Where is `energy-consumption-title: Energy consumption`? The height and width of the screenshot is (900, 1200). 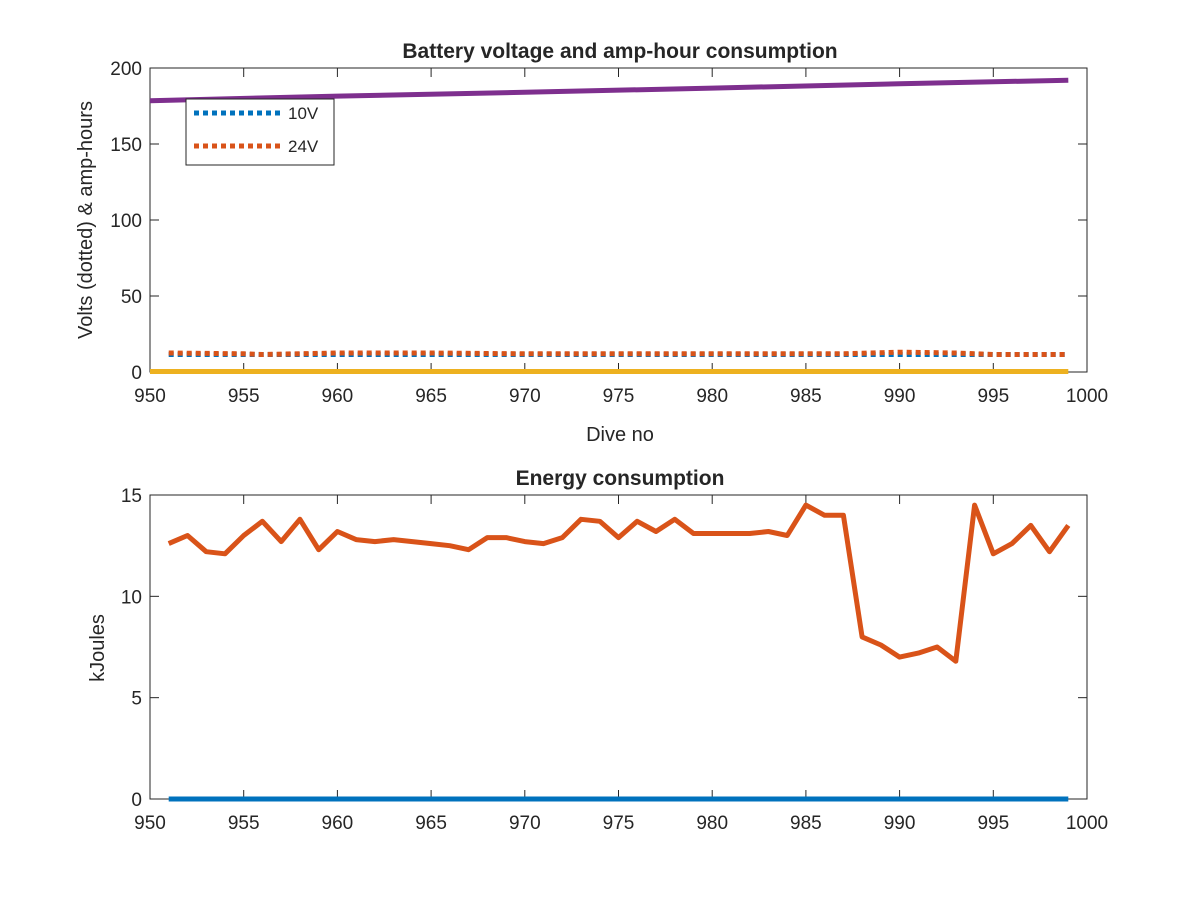 energy-consumption-title: Energy consumption is located at coordinates (620, 478).